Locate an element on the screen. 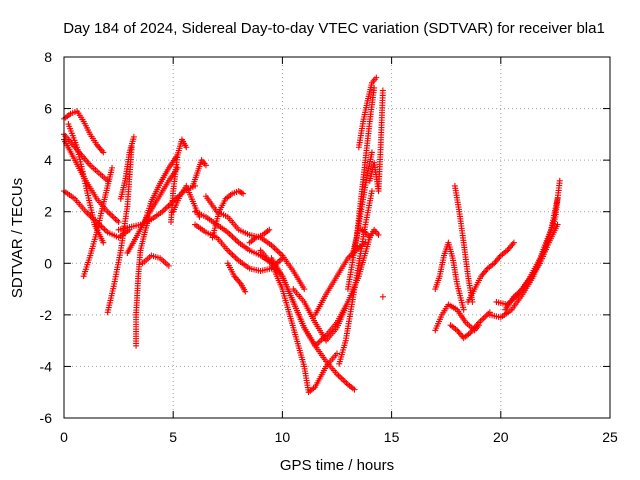  y-tick-label: -6 is located at coordinates (46, 418).